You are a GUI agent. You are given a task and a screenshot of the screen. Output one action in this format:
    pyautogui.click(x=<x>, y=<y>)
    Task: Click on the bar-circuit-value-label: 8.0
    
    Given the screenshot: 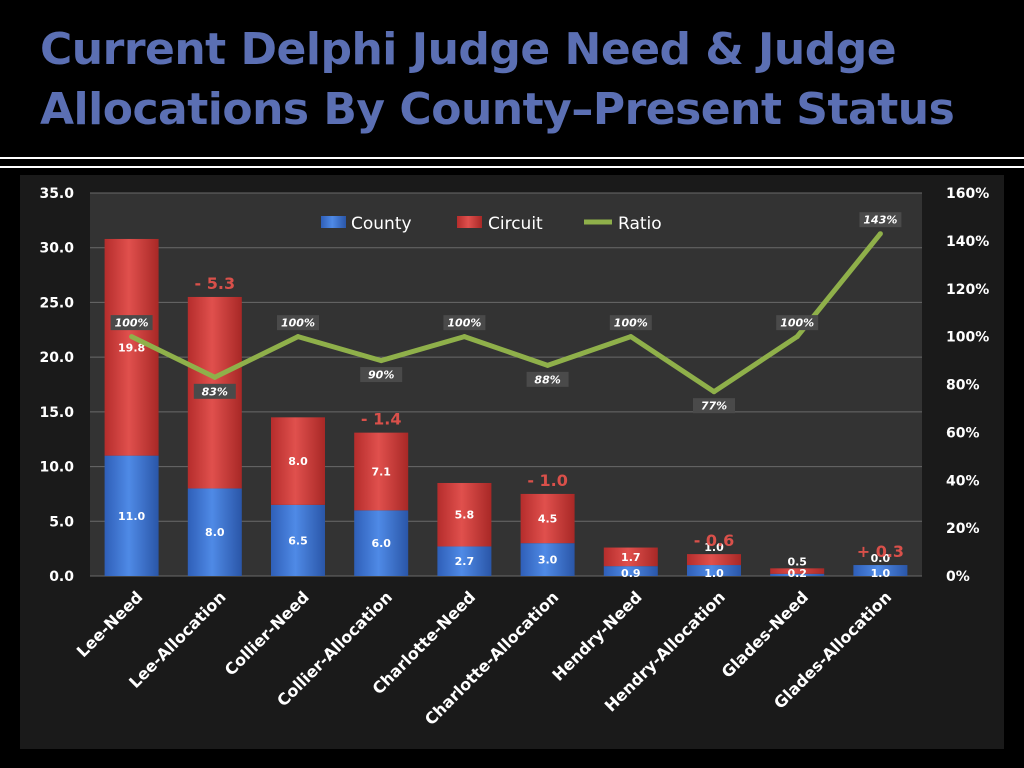 What is the action you would take?
    pyautogui.click(x=298, y=461)
    